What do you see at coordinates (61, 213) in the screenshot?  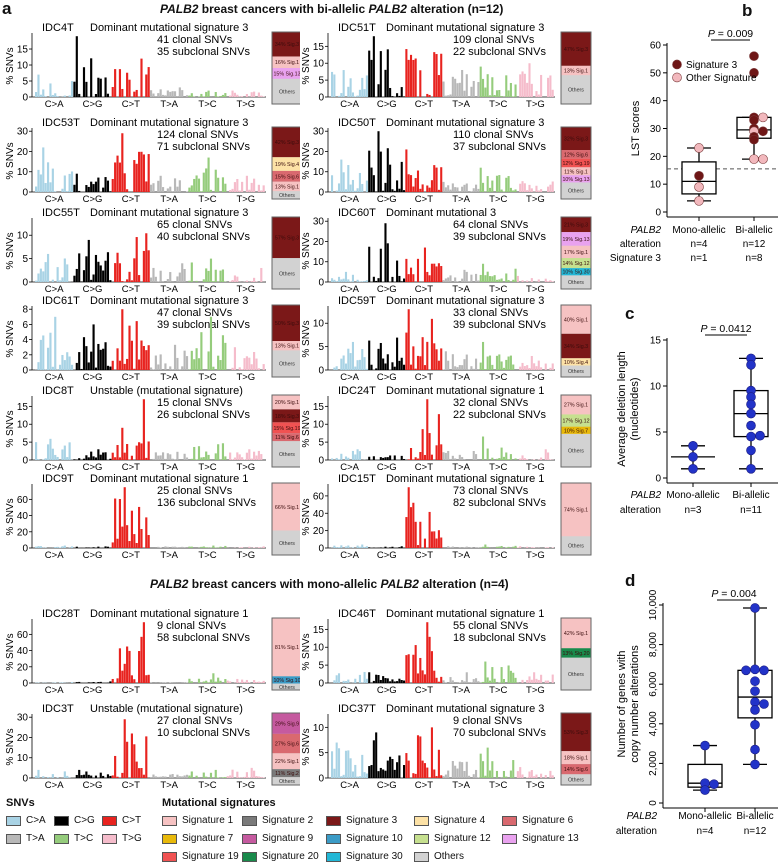 I see `sample-id: IDC55T` at bounding box center [61, 213].